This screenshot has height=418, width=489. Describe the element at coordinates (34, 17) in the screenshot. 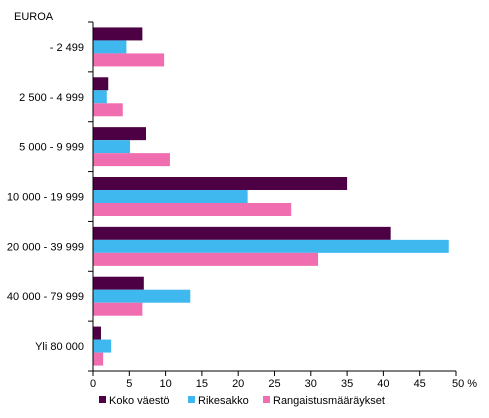

I see `unit-label: EUROA` at that location.